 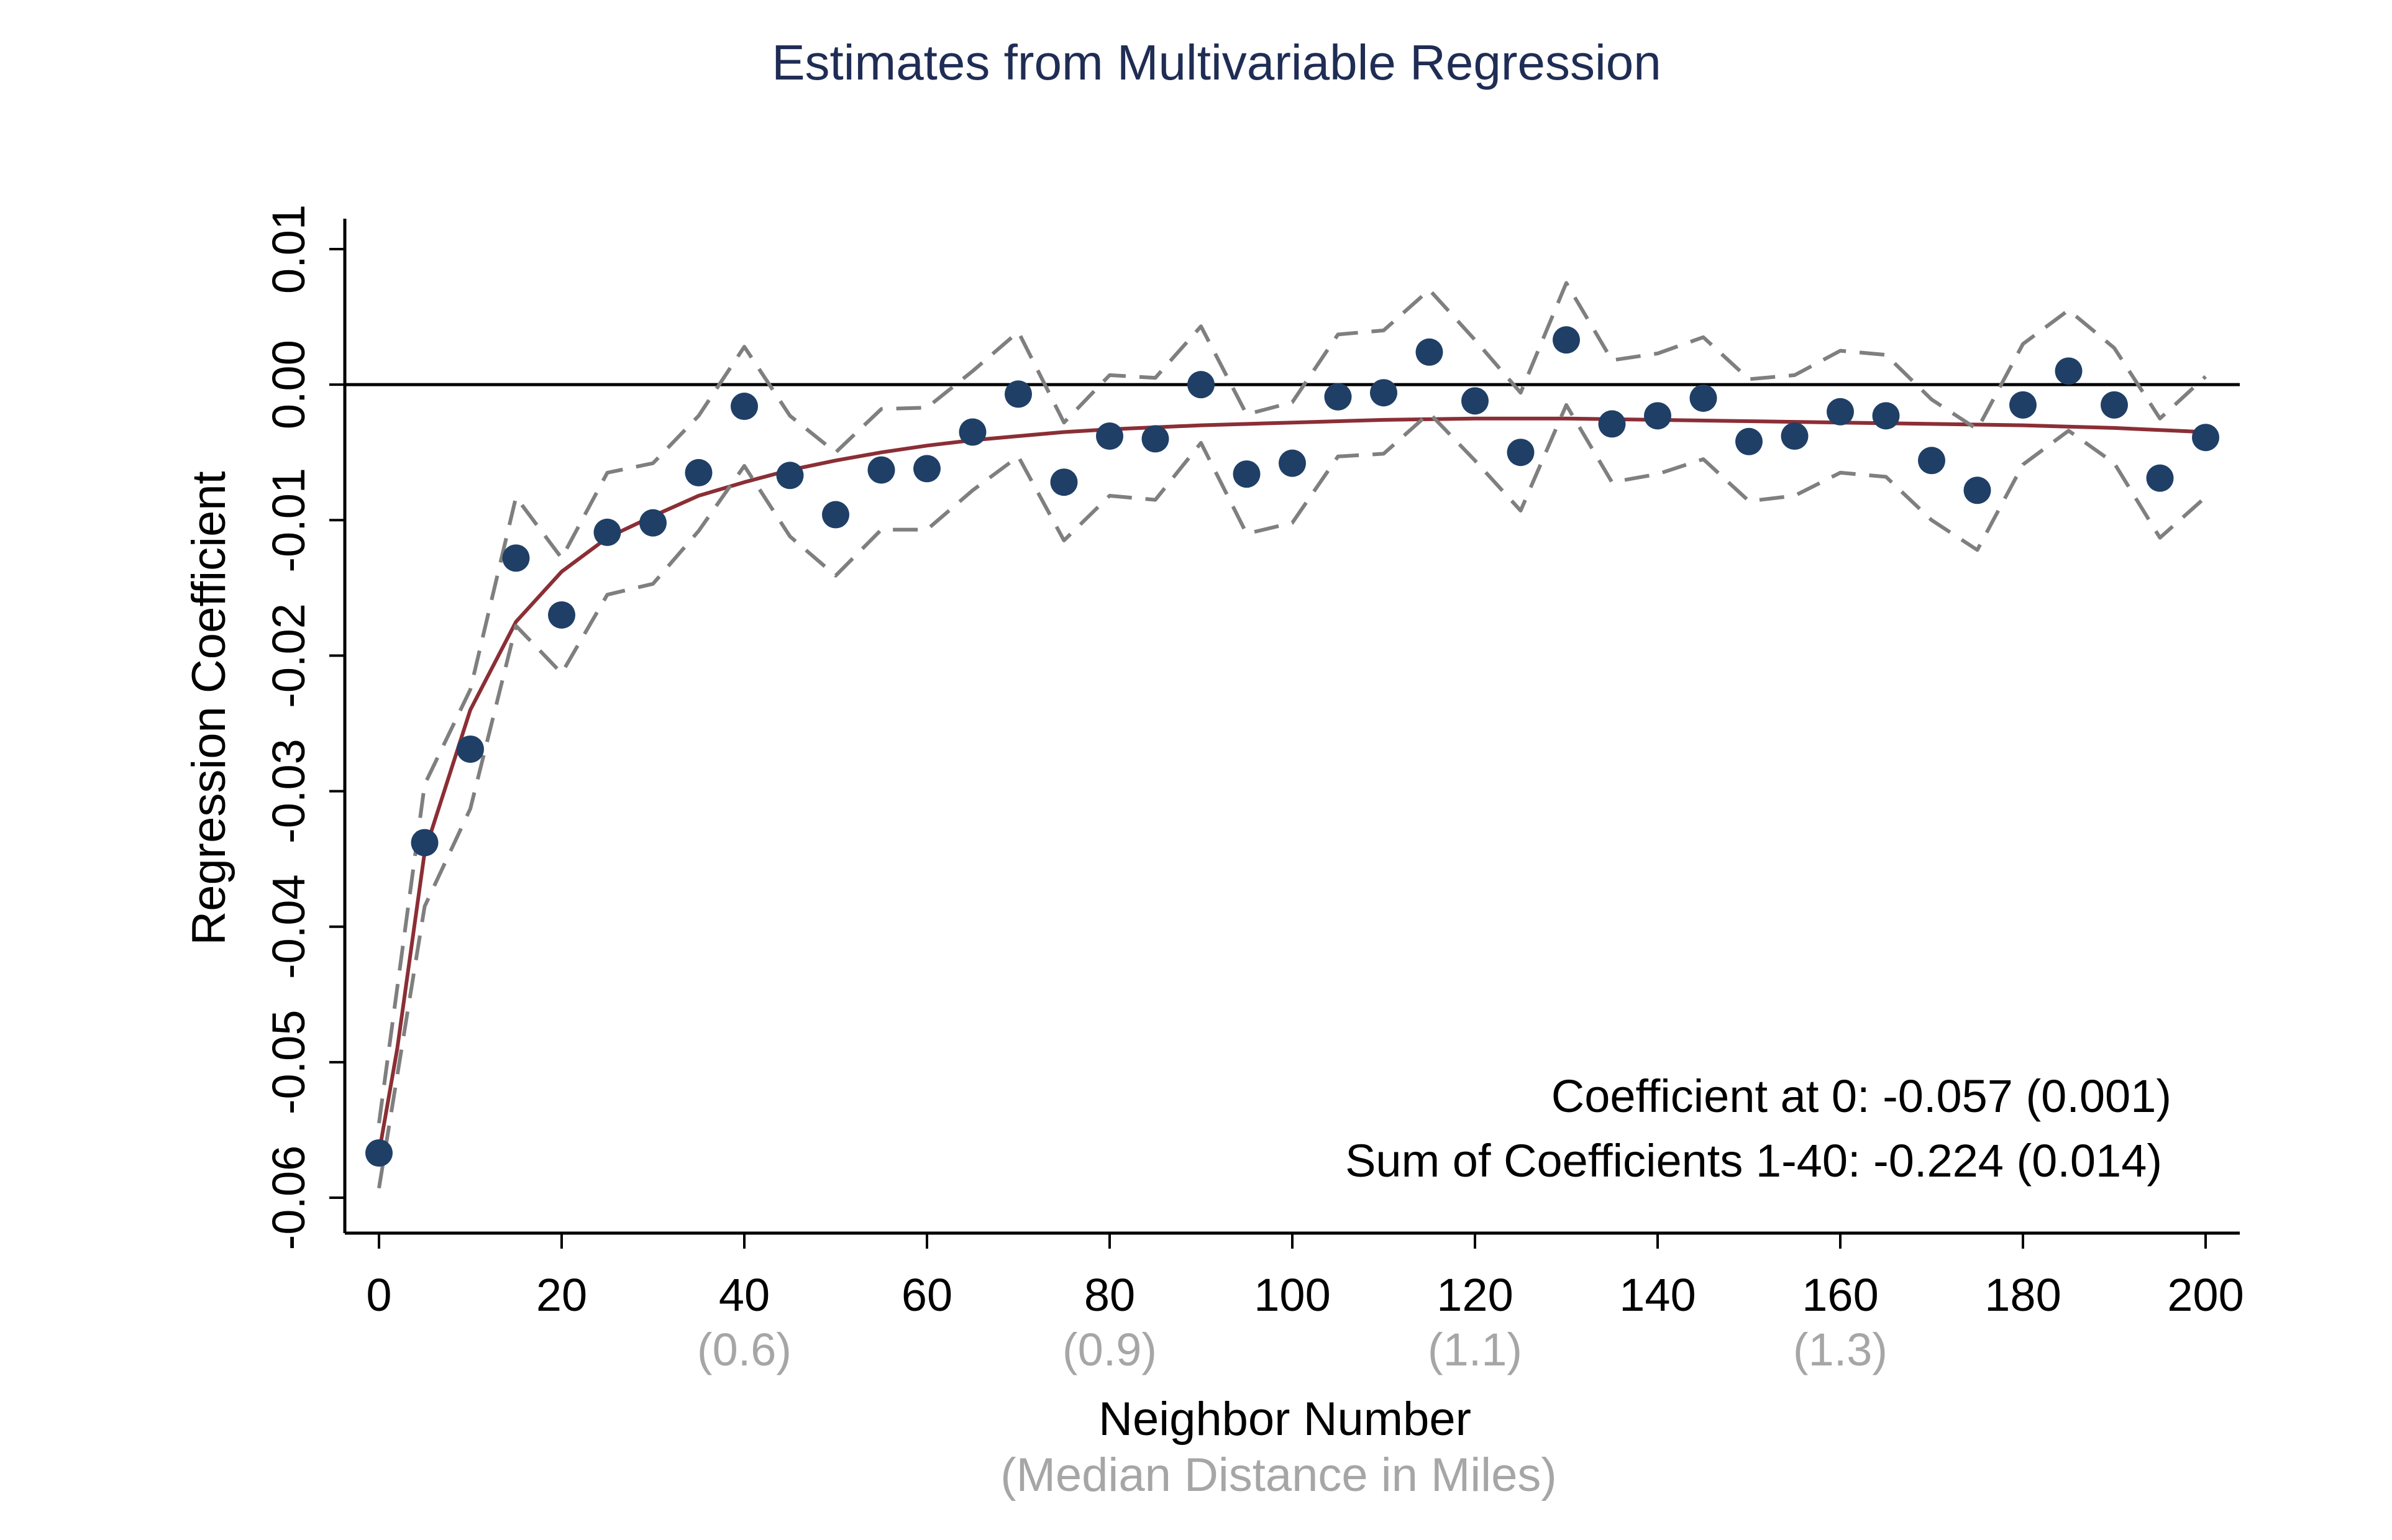 What do you see at coordinates (1840, 1295) in the screenshot?
I see `x-tick-label: 160` at bounding box center [1840, 1295].